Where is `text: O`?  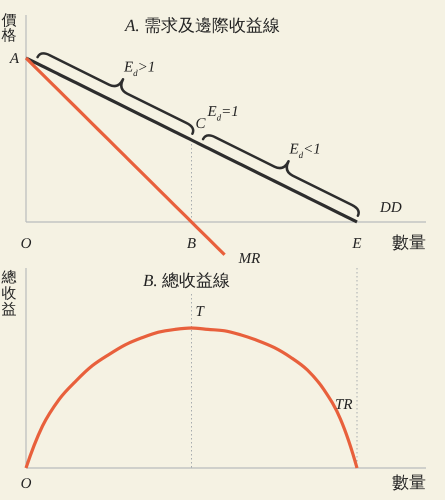
text: O is located at coordinates (26, 484).